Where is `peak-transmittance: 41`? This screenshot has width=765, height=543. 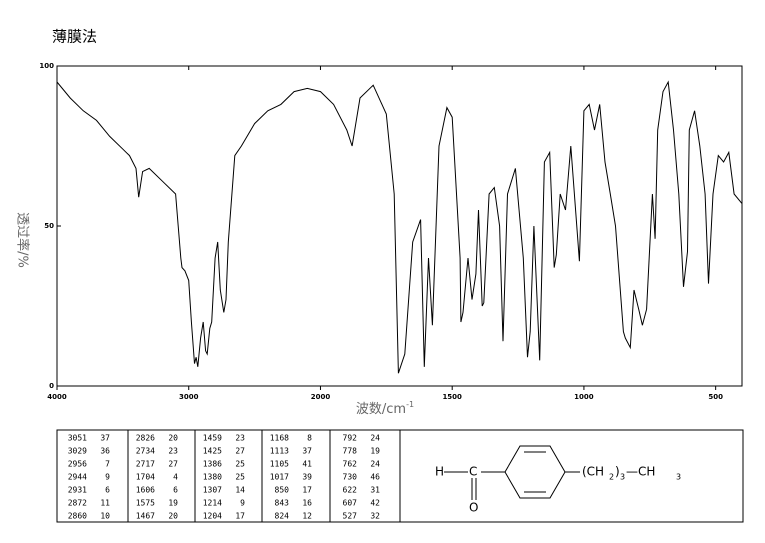 peak-transmittance: 41 is located at coordinates (307, 464).